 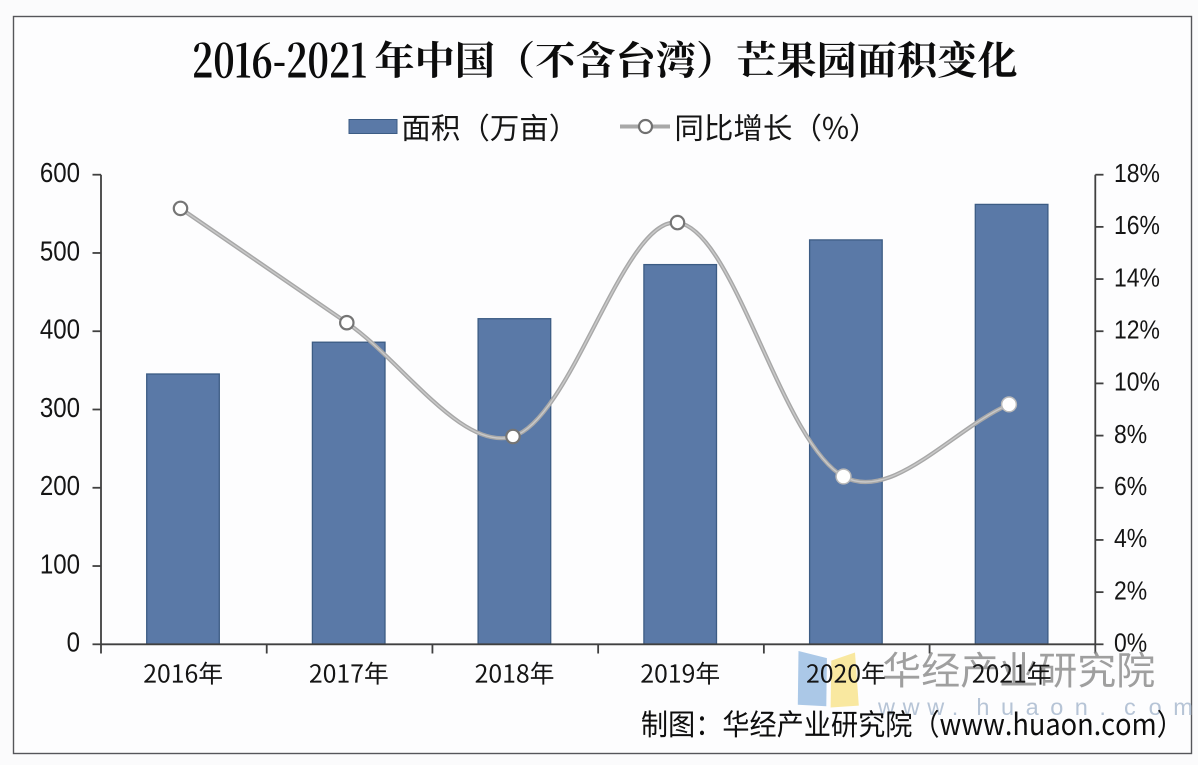 What do you see at coordinates (73, 642) in the screenshot?
I see `svg-text: 0` at bounding box center [73, 642].